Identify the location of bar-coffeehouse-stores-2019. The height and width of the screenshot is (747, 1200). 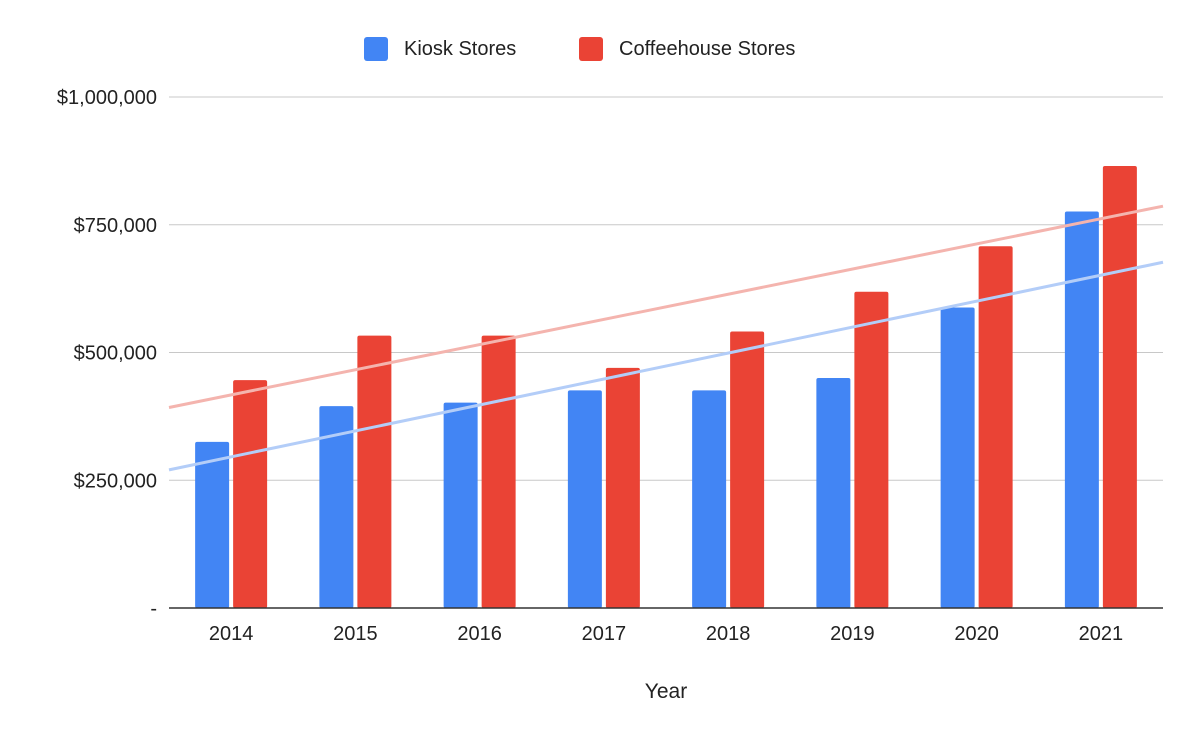
(871, 449).